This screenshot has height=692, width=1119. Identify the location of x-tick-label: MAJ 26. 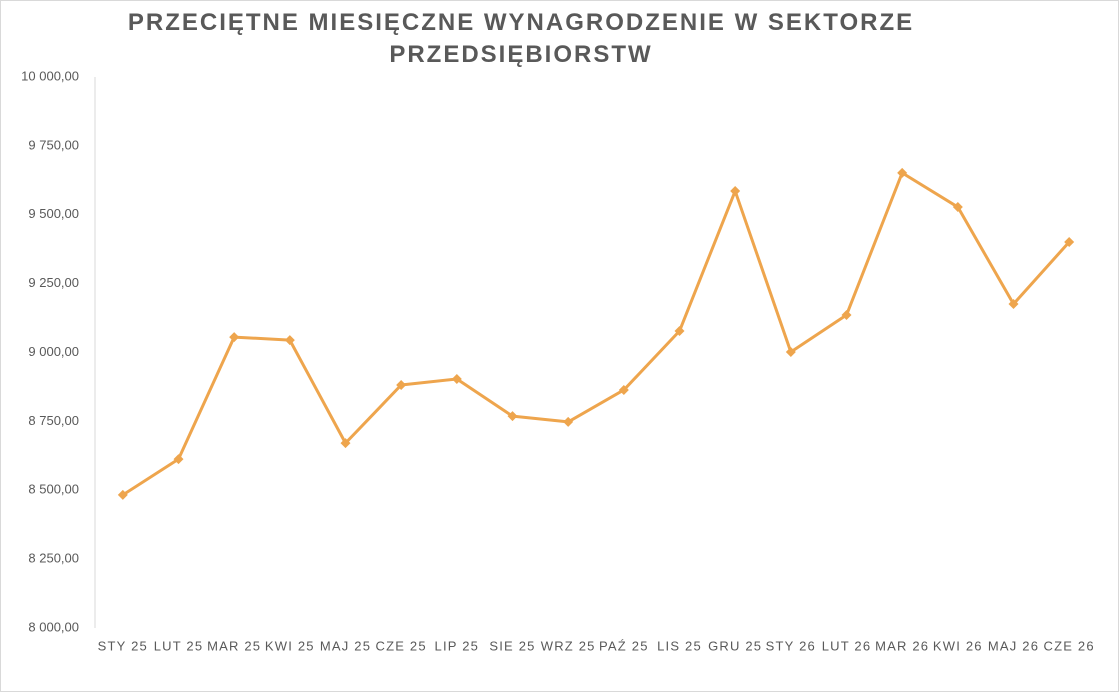
(1013, 645).